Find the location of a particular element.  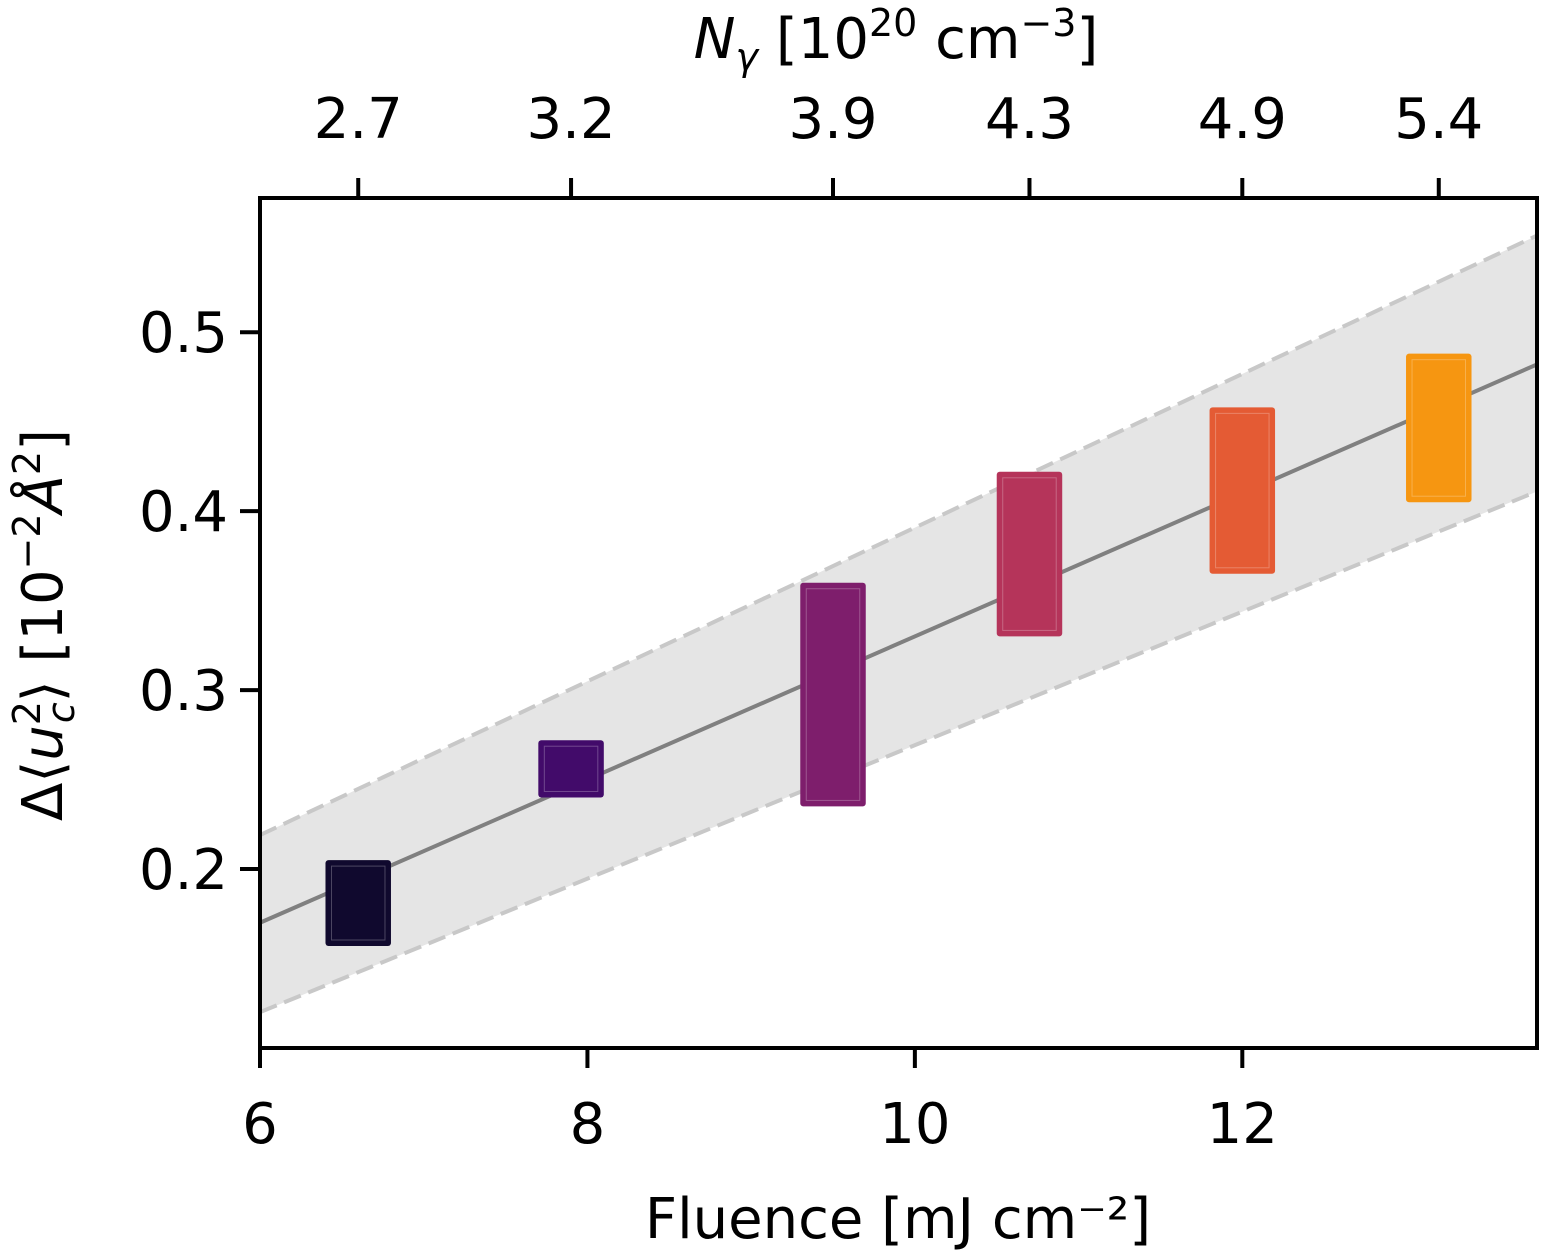

x-tick-label: 6 is located at coordinates (260, 1124).